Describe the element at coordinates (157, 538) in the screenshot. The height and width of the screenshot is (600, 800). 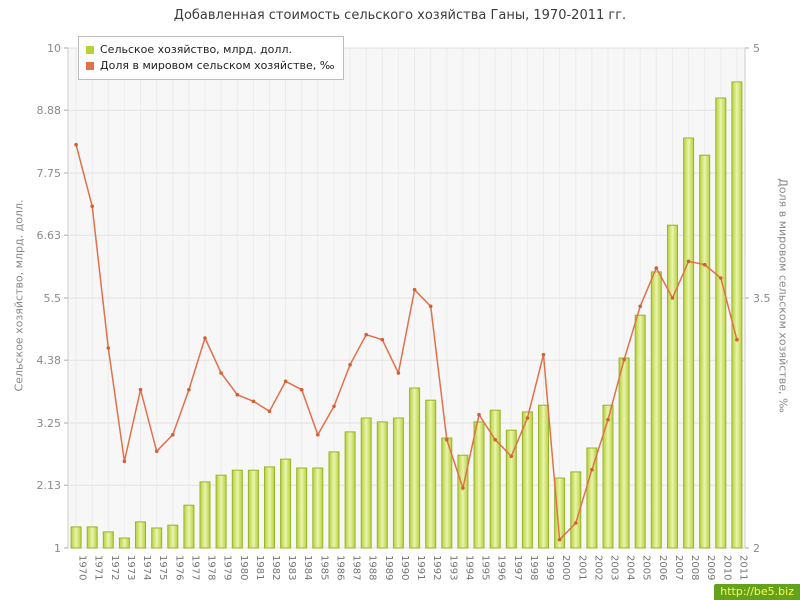
I see `bar-1975` at that location.